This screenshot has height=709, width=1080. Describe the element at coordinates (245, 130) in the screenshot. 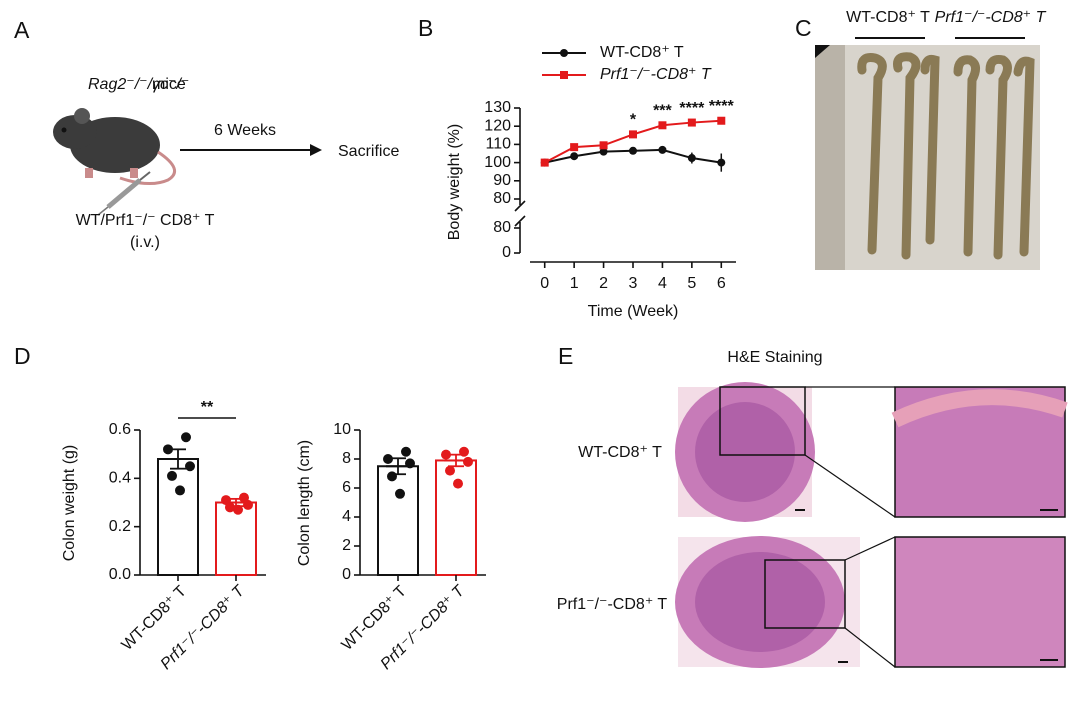

I see `duration: 6 Weeks` at that location.